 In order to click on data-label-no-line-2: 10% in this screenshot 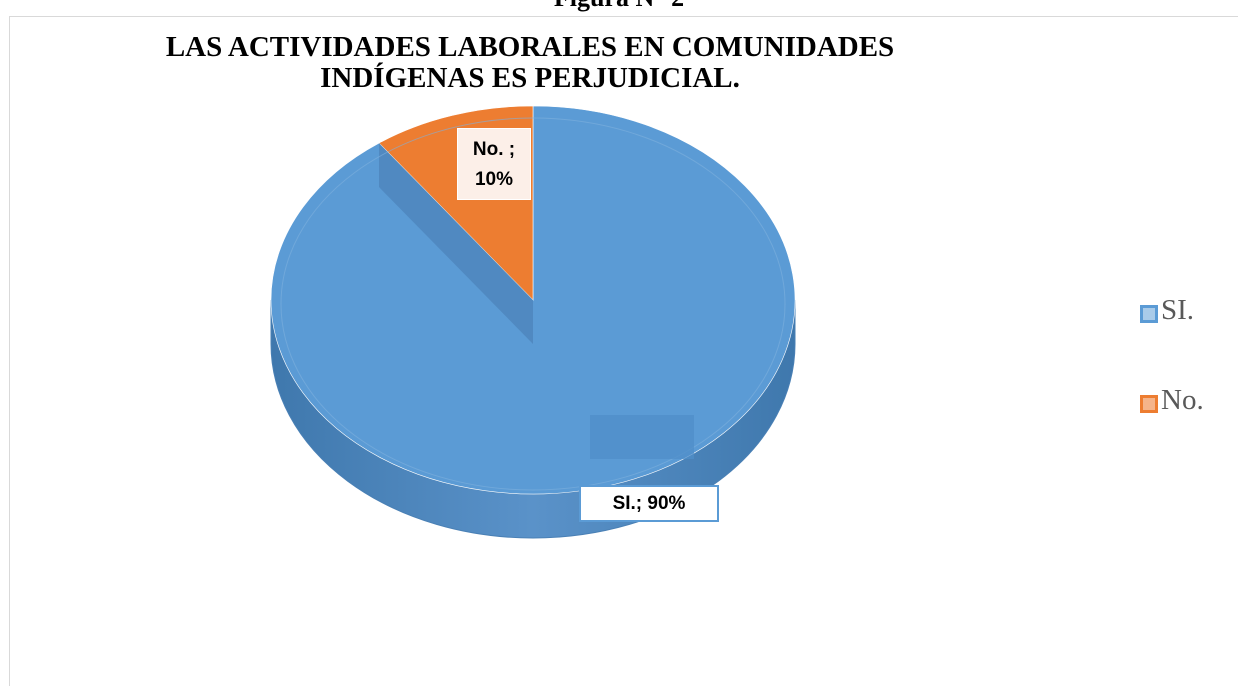, I will do `click(494, 179)`.